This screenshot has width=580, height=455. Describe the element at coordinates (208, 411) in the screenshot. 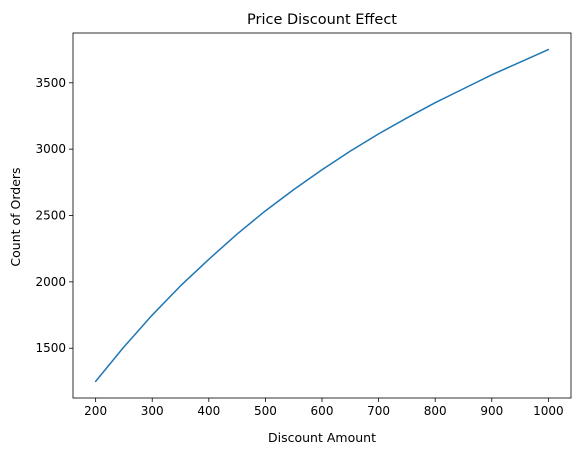

I see `x-tick-label: 400` at that location.